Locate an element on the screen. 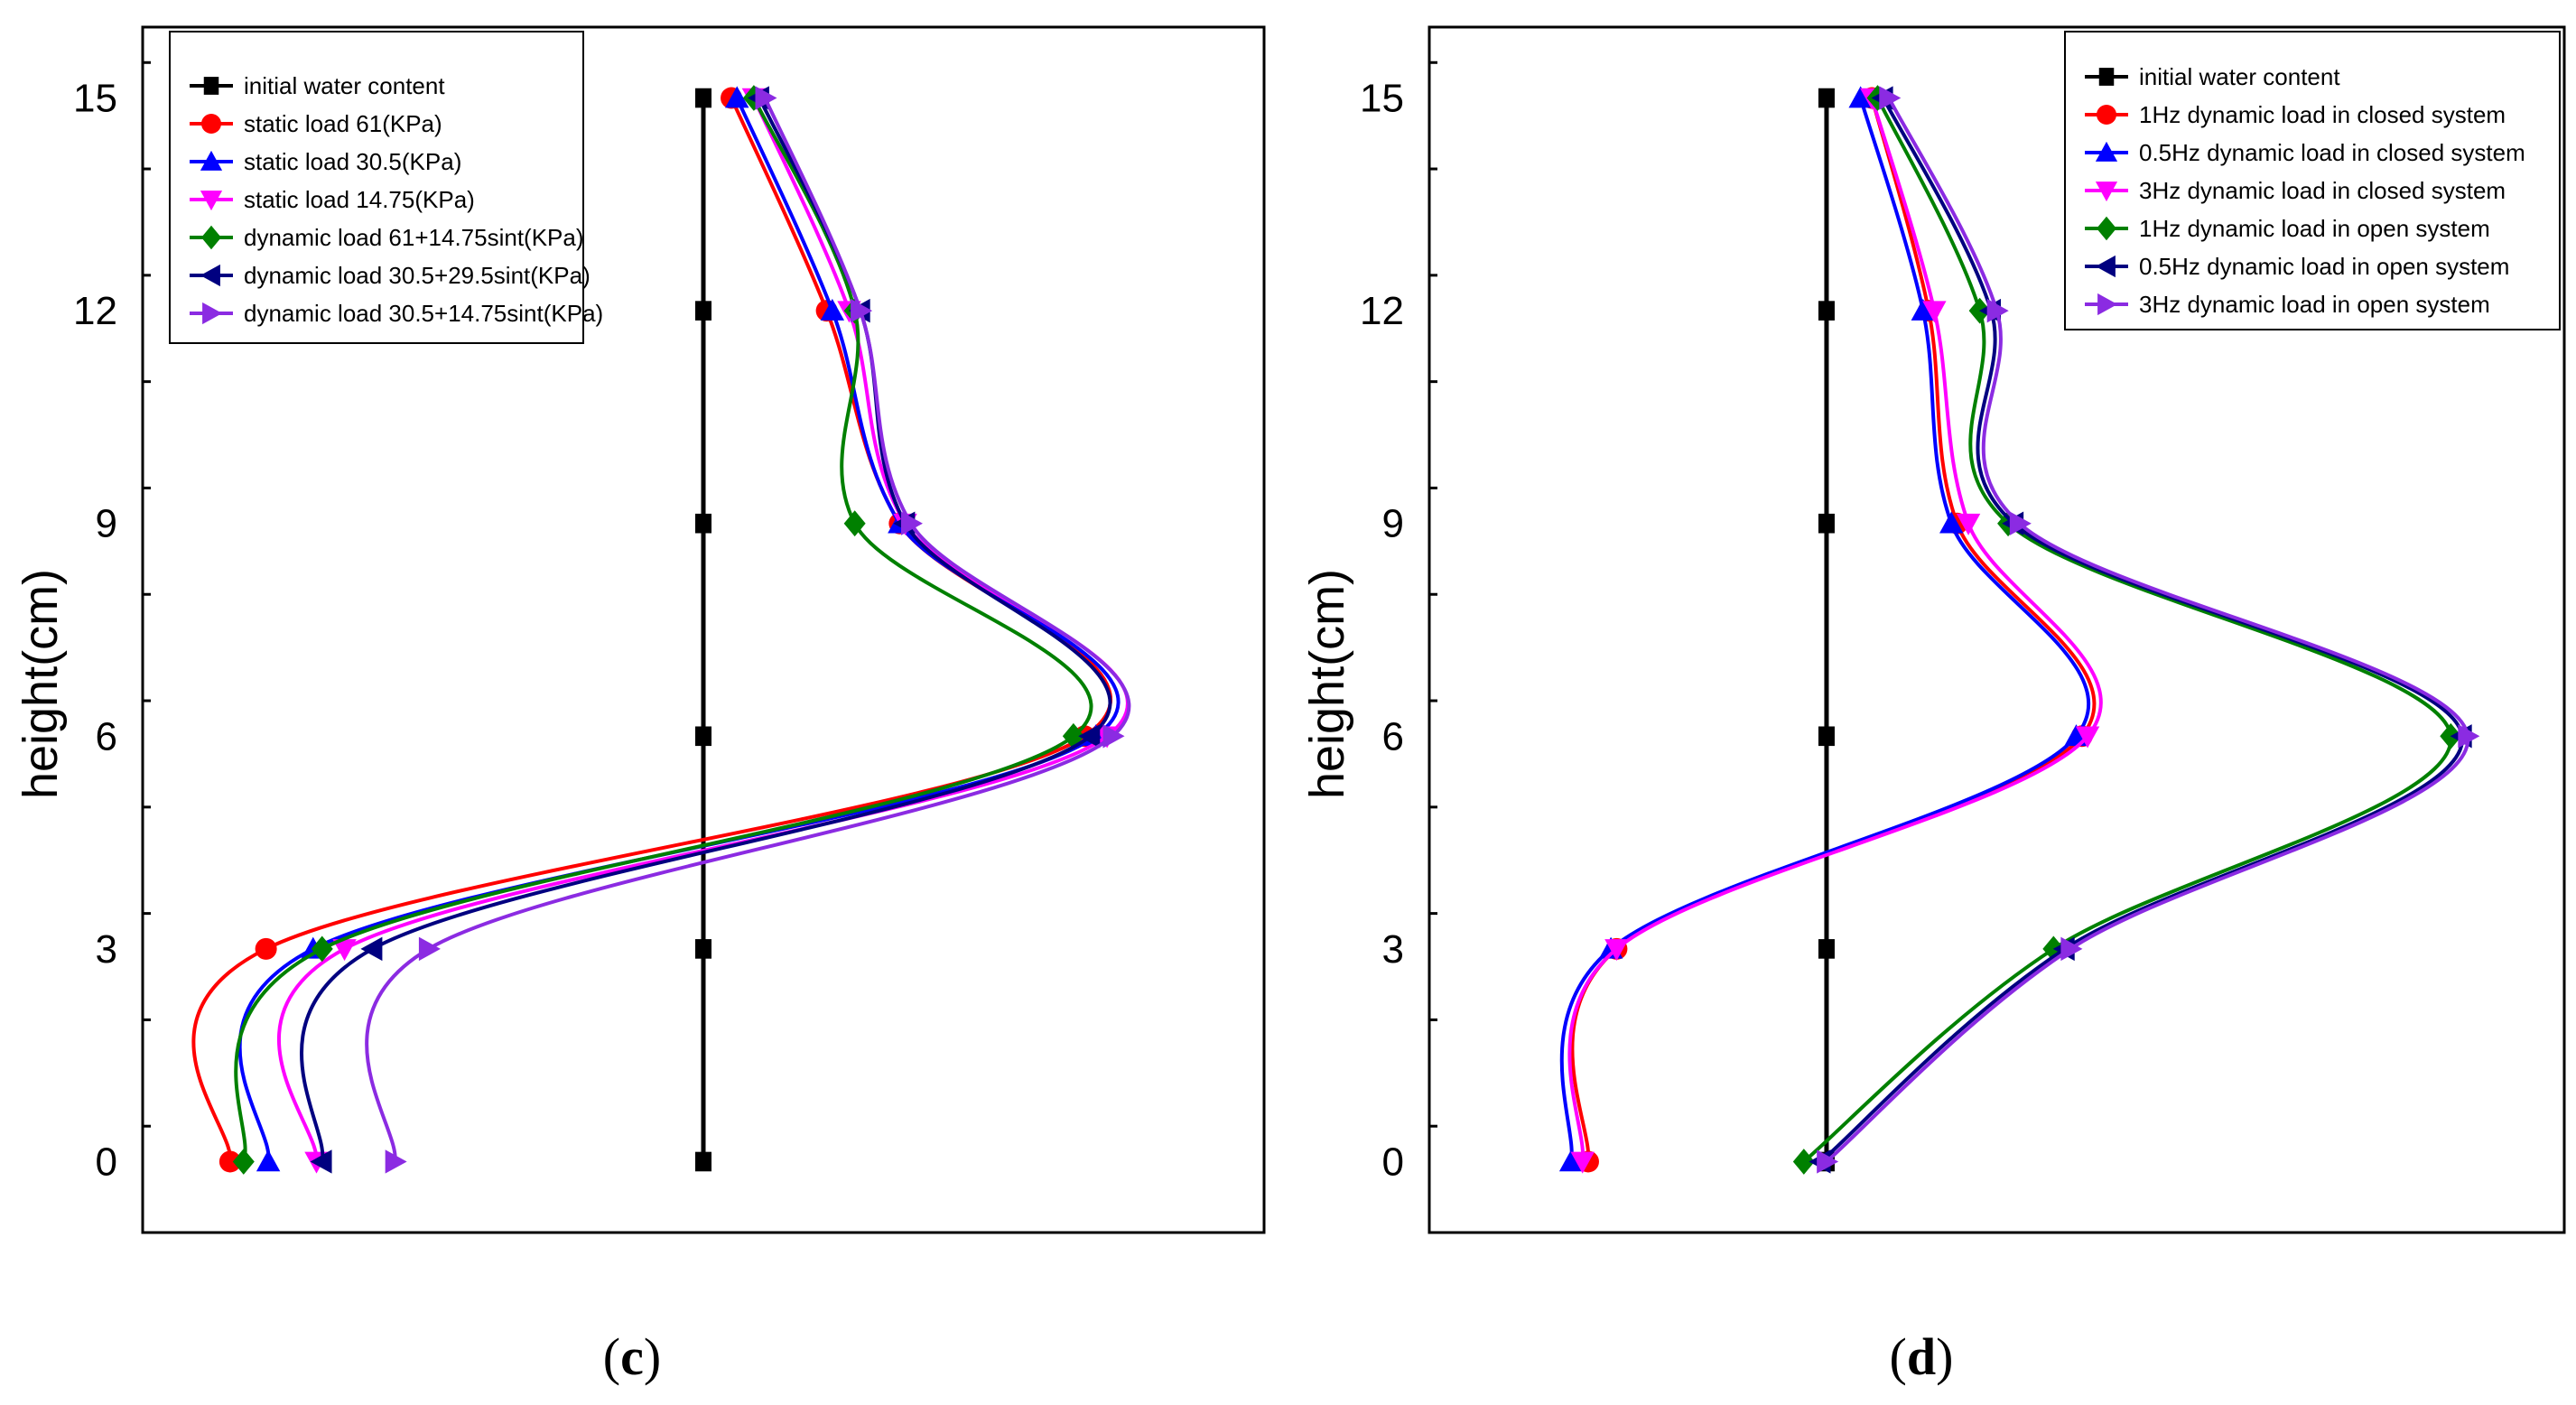 The height and width of the screenshot is (1405, 2576). legend-entry-label: static load 30.5(KPa) is located at coordinates (352, 161).